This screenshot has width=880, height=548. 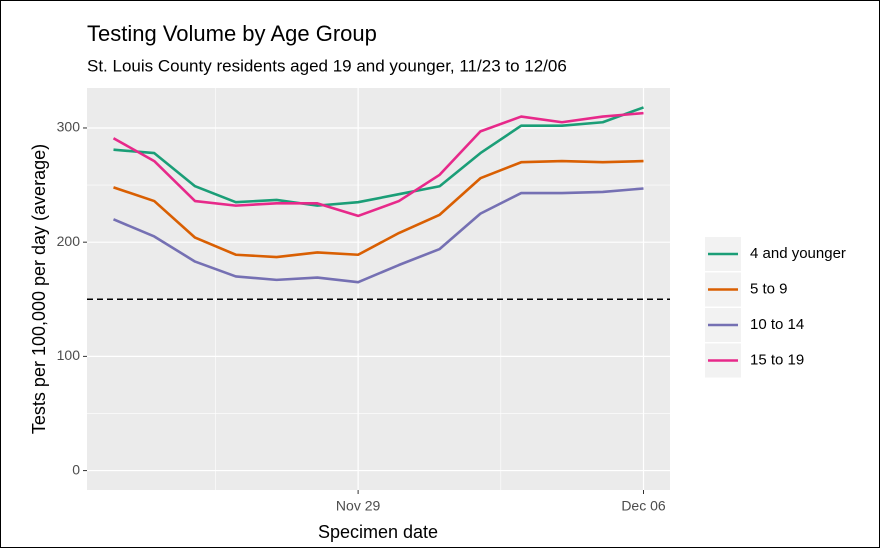 What do you see at coordinates (378, 532) in the screenshot?
I see `x-axis-title: Specimen date` at bounding box center [378, 532].